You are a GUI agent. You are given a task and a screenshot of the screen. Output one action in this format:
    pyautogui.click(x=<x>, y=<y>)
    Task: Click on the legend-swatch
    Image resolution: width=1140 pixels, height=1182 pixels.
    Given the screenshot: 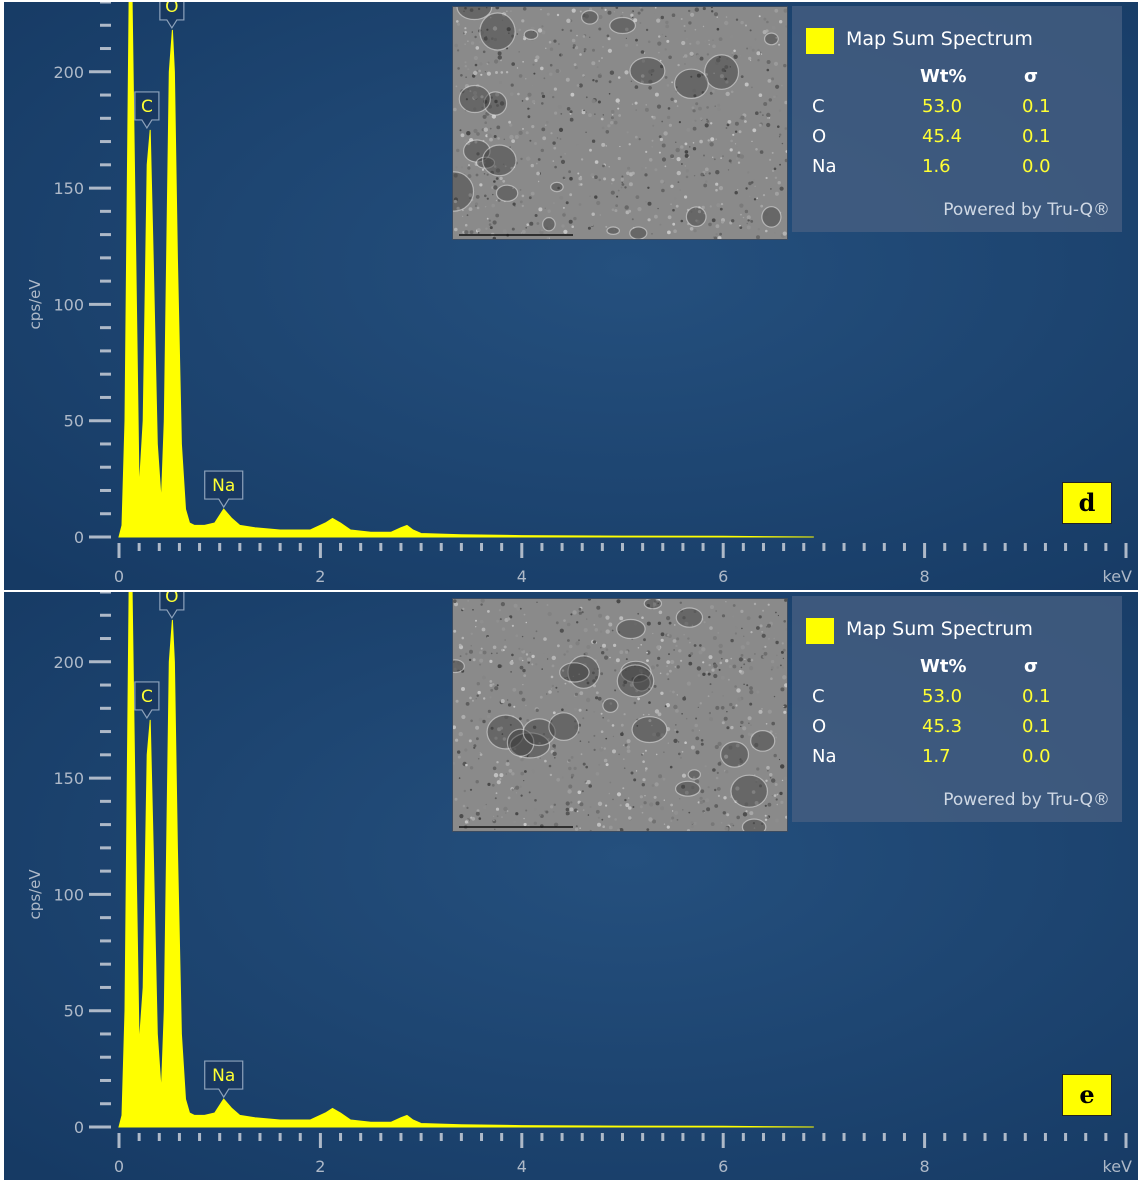 What is the action you would take?
    pyautogui.click(x=820, y=41)
    